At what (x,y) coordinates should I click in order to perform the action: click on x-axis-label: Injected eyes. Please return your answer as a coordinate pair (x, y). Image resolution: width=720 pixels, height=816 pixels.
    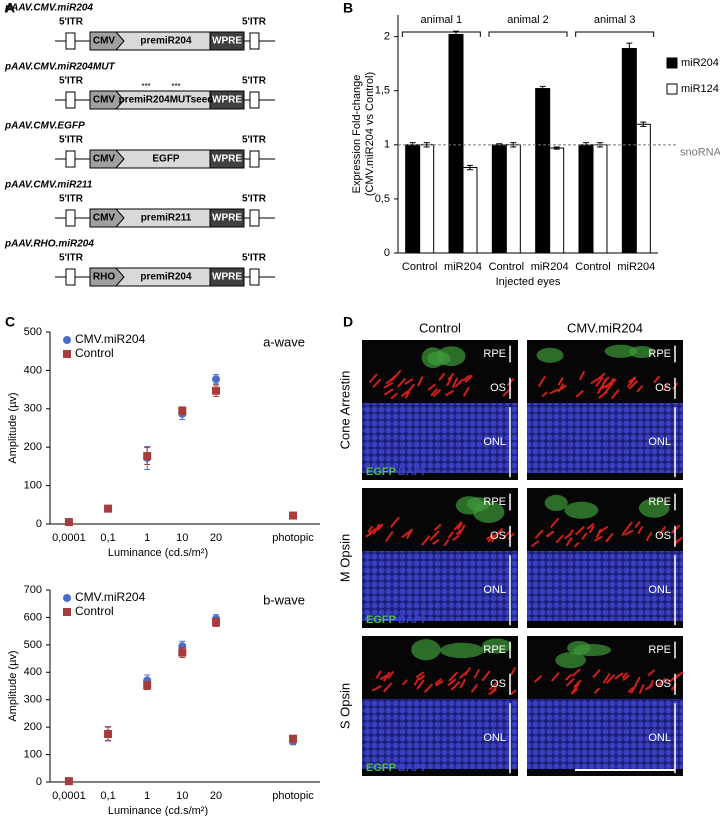
    Looking at the image, I should click on (528, 282).